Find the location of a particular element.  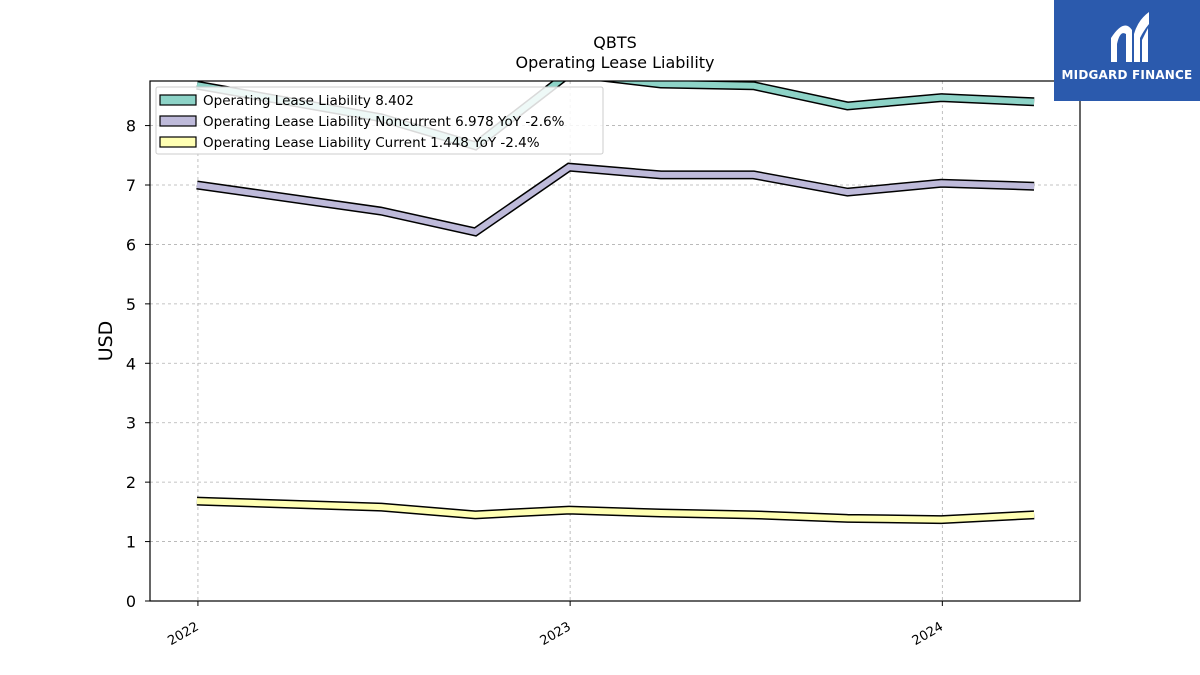

y-tick-label: 0 is located at coordinates (131, 601).